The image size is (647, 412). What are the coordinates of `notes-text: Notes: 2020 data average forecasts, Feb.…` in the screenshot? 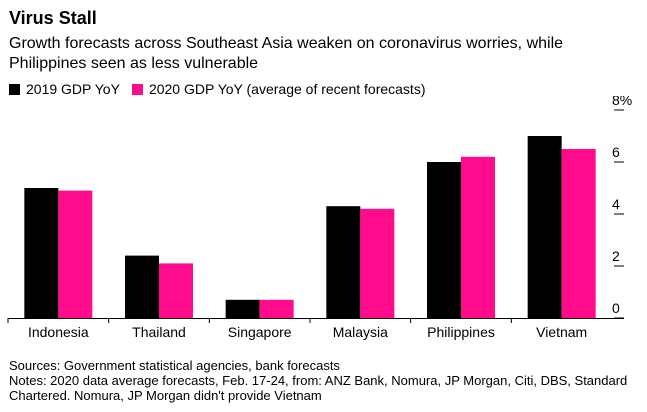 It's located at (318, 388).